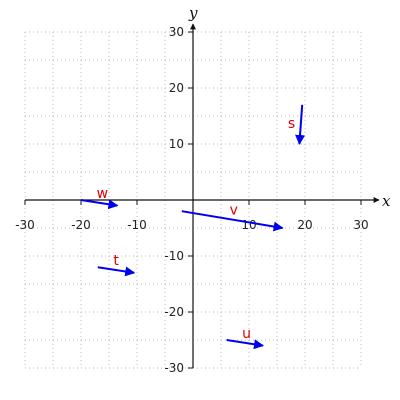  Describe the element at coordinates (174, 312) in the screenshot. I see `y-tick-label: -20` at that location.